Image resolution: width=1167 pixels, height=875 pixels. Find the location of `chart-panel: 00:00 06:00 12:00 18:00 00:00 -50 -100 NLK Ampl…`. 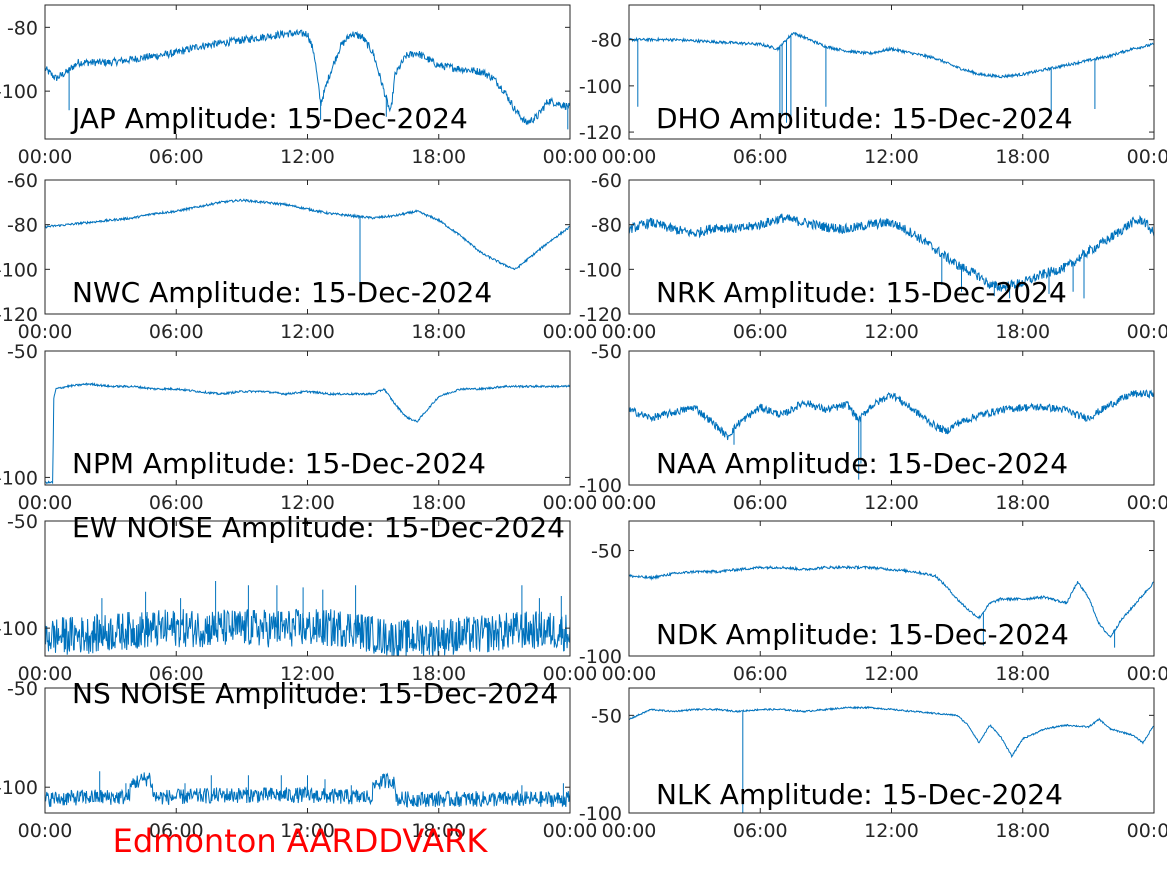

chart-panel: 00:00 06:00 12:00 18:00 00:00 -50 -100 NLK Ampl… is located at coordinates (873, 764).